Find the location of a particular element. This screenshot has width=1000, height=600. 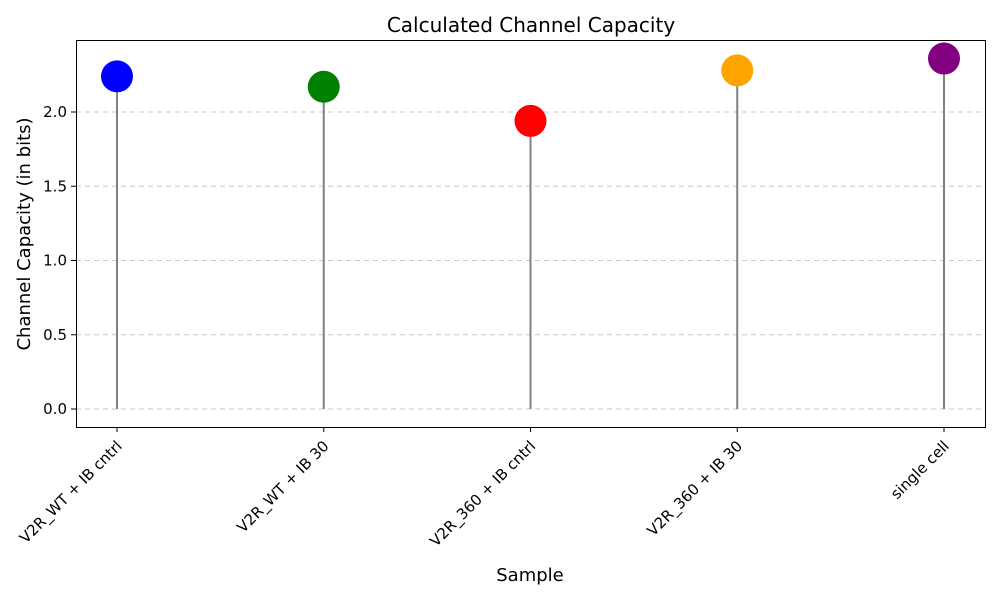

y-axis: 0.0 0.5 1.0 1.5 2.0 is located at coordinates (59, 260).